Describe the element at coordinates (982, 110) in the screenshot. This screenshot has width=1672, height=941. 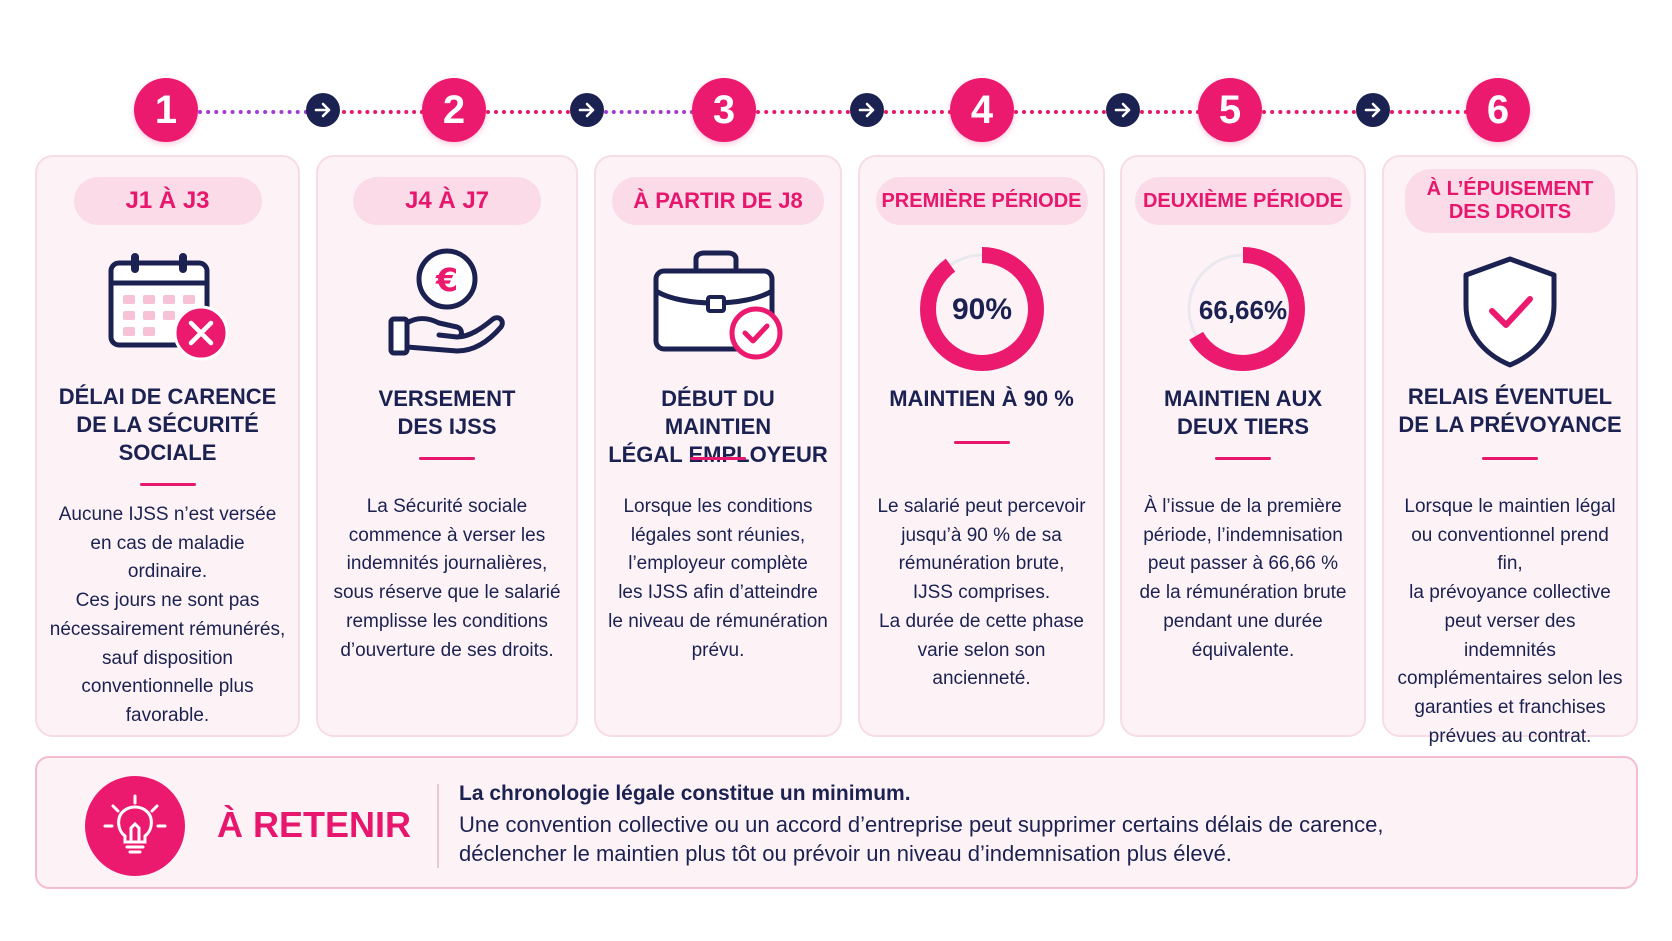
I see `step-number-4: 4` at that location.